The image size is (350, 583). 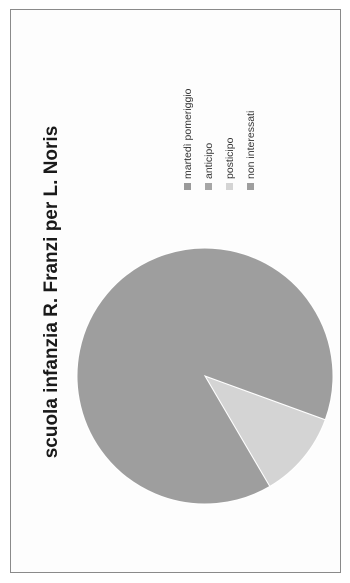 What do you see at coordinates (264, 431) in the screenshot?
I see `pie-slice` at bounding box center [264, 431].